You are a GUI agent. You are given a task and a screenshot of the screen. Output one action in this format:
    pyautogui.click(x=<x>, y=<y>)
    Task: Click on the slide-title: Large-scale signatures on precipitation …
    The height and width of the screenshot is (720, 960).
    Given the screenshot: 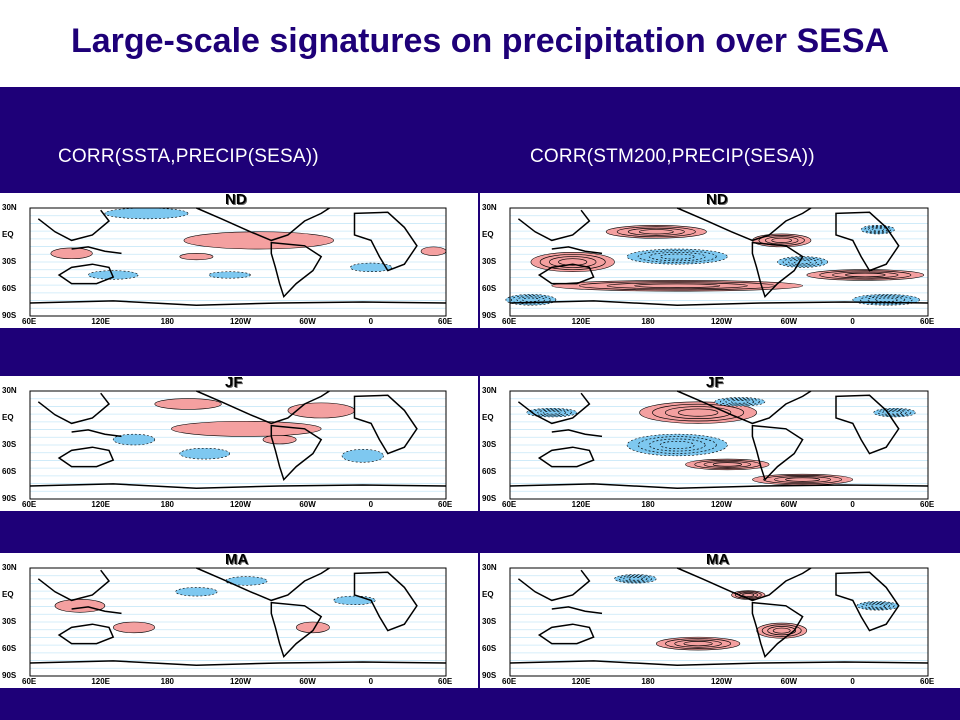 What is the action you would take?
    pyautogui.click(x=480, y=41)
    